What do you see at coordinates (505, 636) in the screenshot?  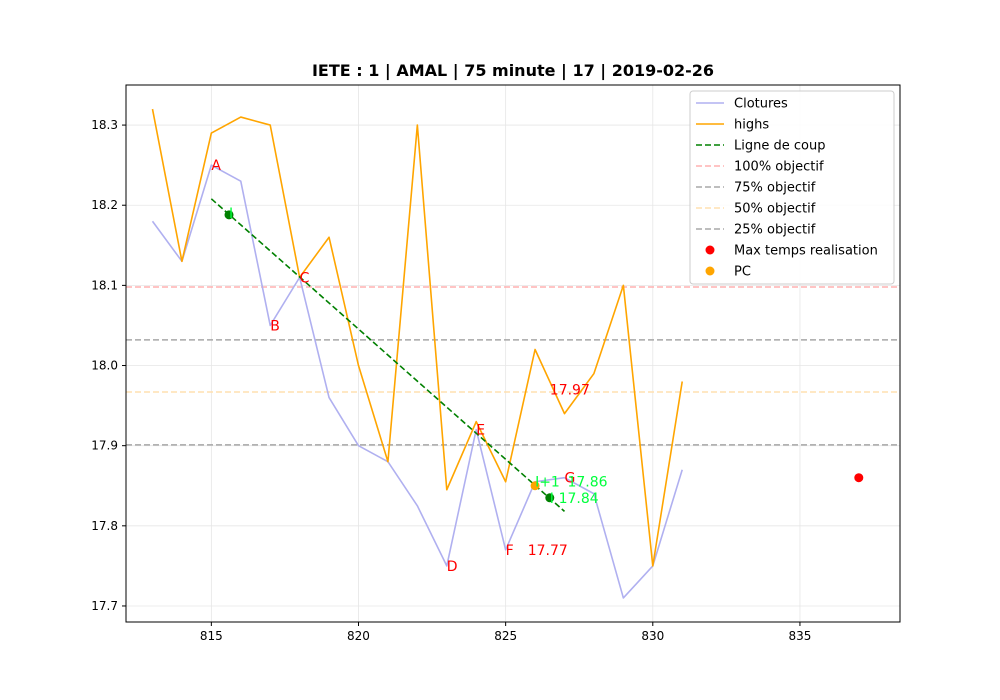 I see `x-tick-label: 825` at bounding box center [505, 636].